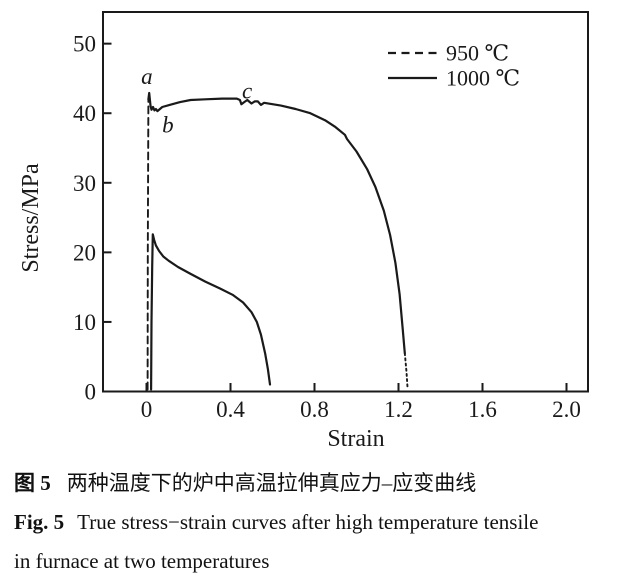 This screenshot has height=583, width=627. I want to click on y-axis-title: Stress/MPa, so click(31, 218).